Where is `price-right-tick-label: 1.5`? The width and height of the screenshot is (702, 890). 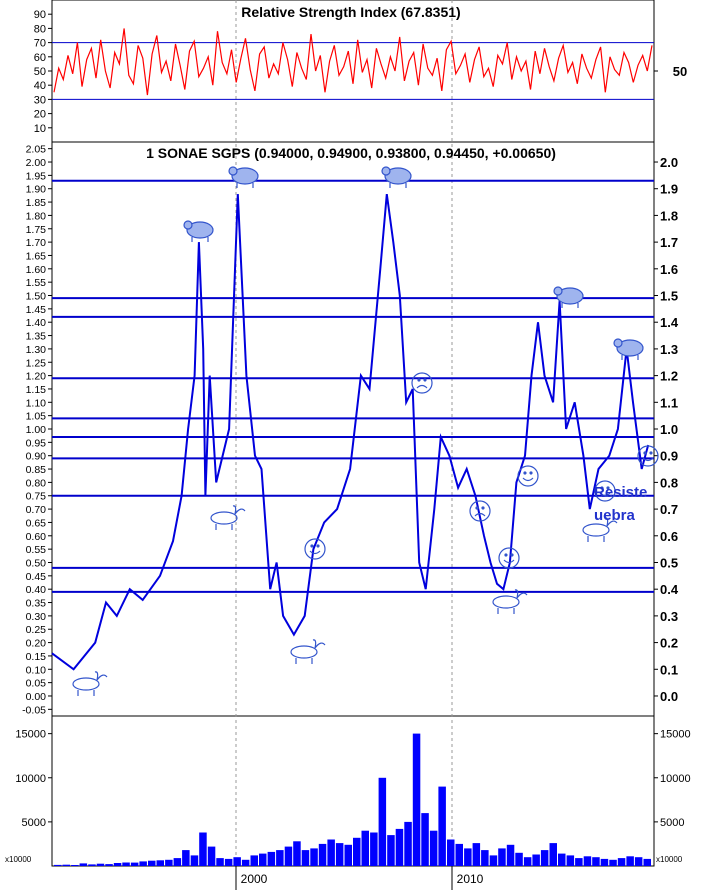
price-right-tick-label: 1.5 is located at coordinates (669, 296).